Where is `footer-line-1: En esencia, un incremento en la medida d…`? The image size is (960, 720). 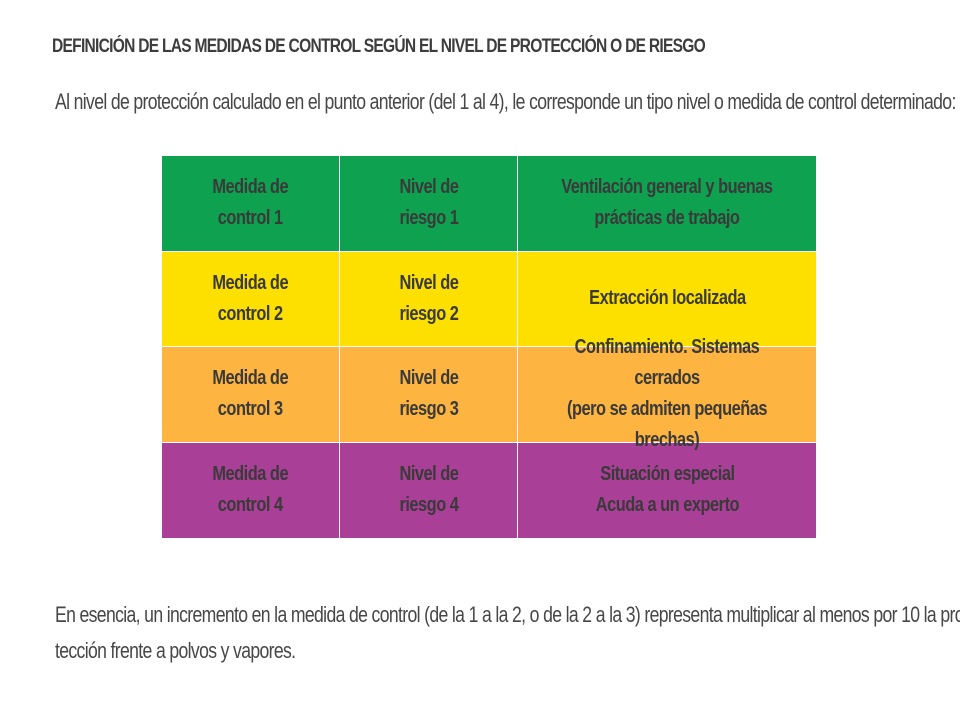
footer-line-1: En esencia, un incremento en la medida d… is located at coordinates (507, 614).